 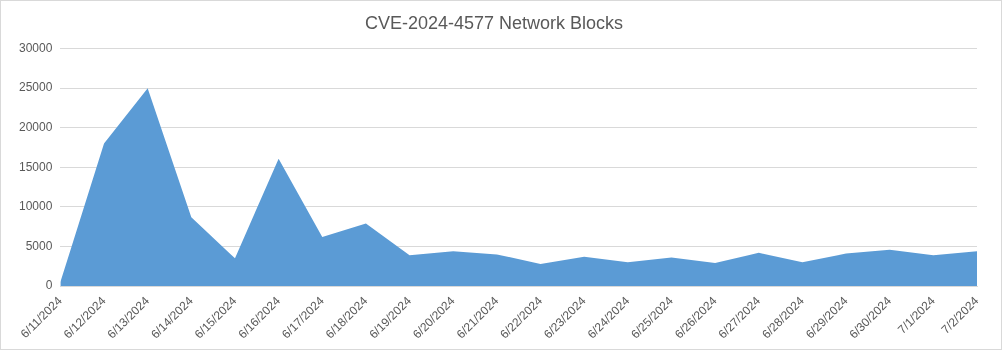 I want to click on chart-title: CVE-2024-4577 Network Blocks, so click(x=494, y=22).